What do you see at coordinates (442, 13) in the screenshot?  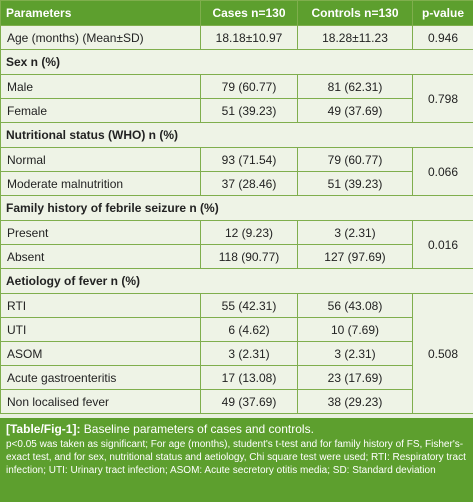 I see `header-p-value: p-value` at bounding box center [442, 13].